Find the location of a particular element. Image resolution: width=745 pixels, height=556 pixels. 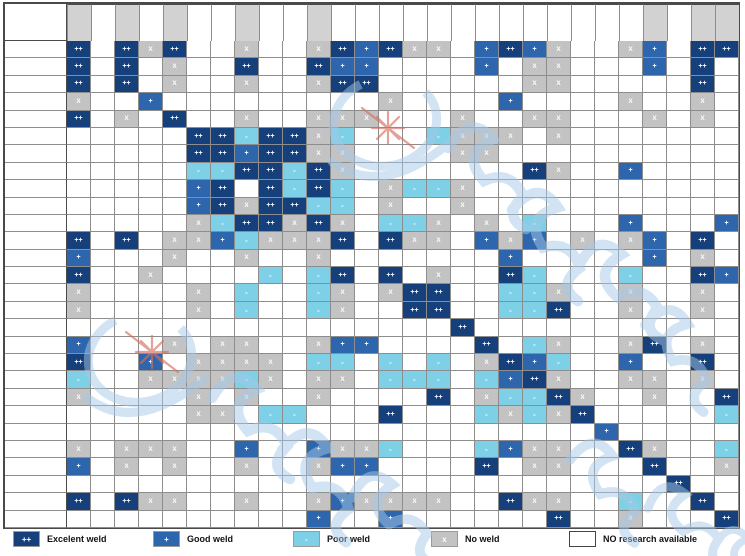

legend-swatch: x is located at coordinates (444, 539).